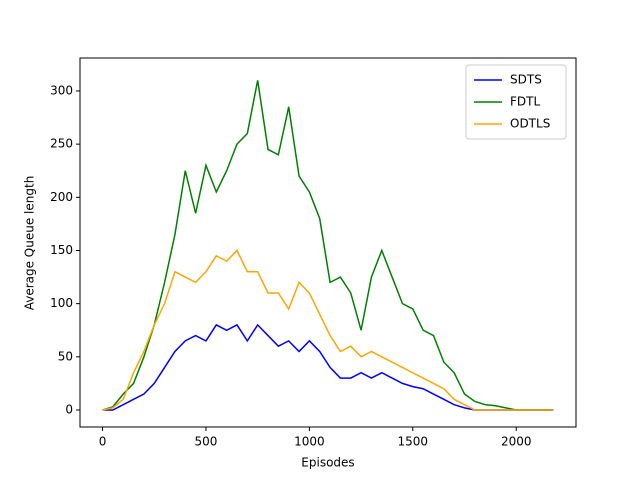  What do you see at coordinates (413, 442) in the screenshot?
I see `x-tick-label: 1500` at bounding box center [413, 442].